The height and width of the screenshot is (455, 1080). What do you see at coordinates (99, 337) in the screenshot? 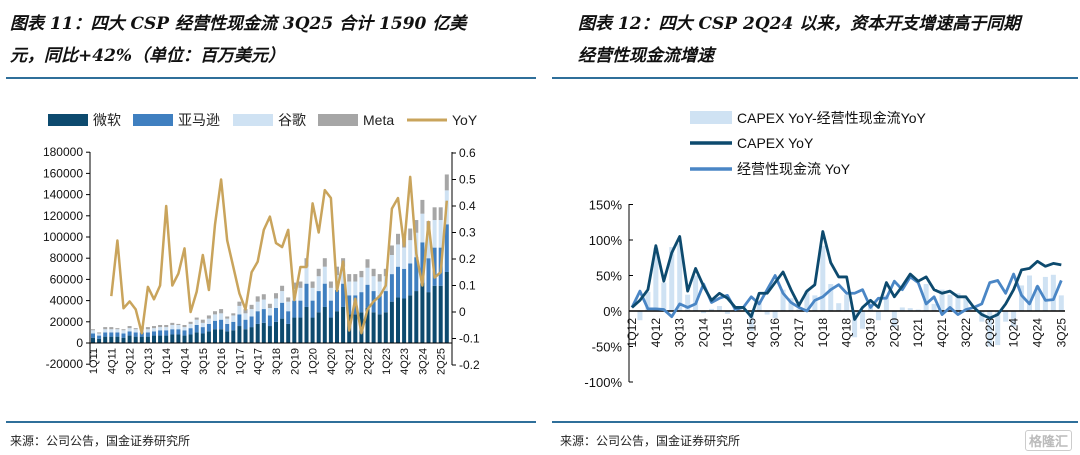
I see `bar-亚马逊-2Q11` at bounding box center [99, 337].